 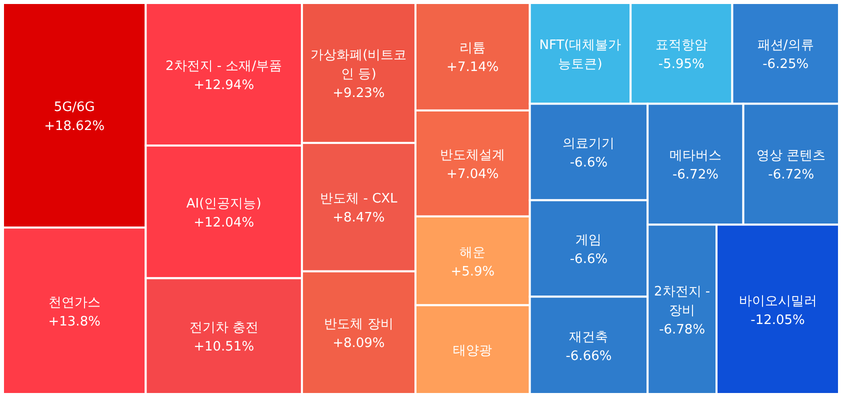 I want to click on category-label: NFT(대체불가능토큰), so click(x=580, y=55).